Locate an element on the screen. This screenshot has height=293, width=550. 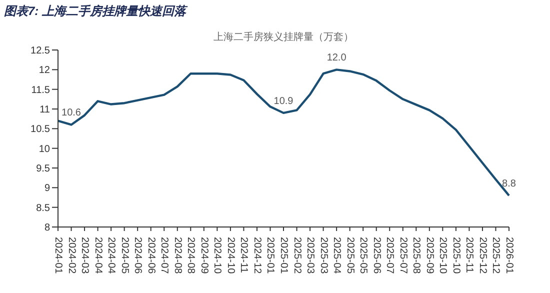
y-tick-label: 8.5 is located at coordinates (43, 208).